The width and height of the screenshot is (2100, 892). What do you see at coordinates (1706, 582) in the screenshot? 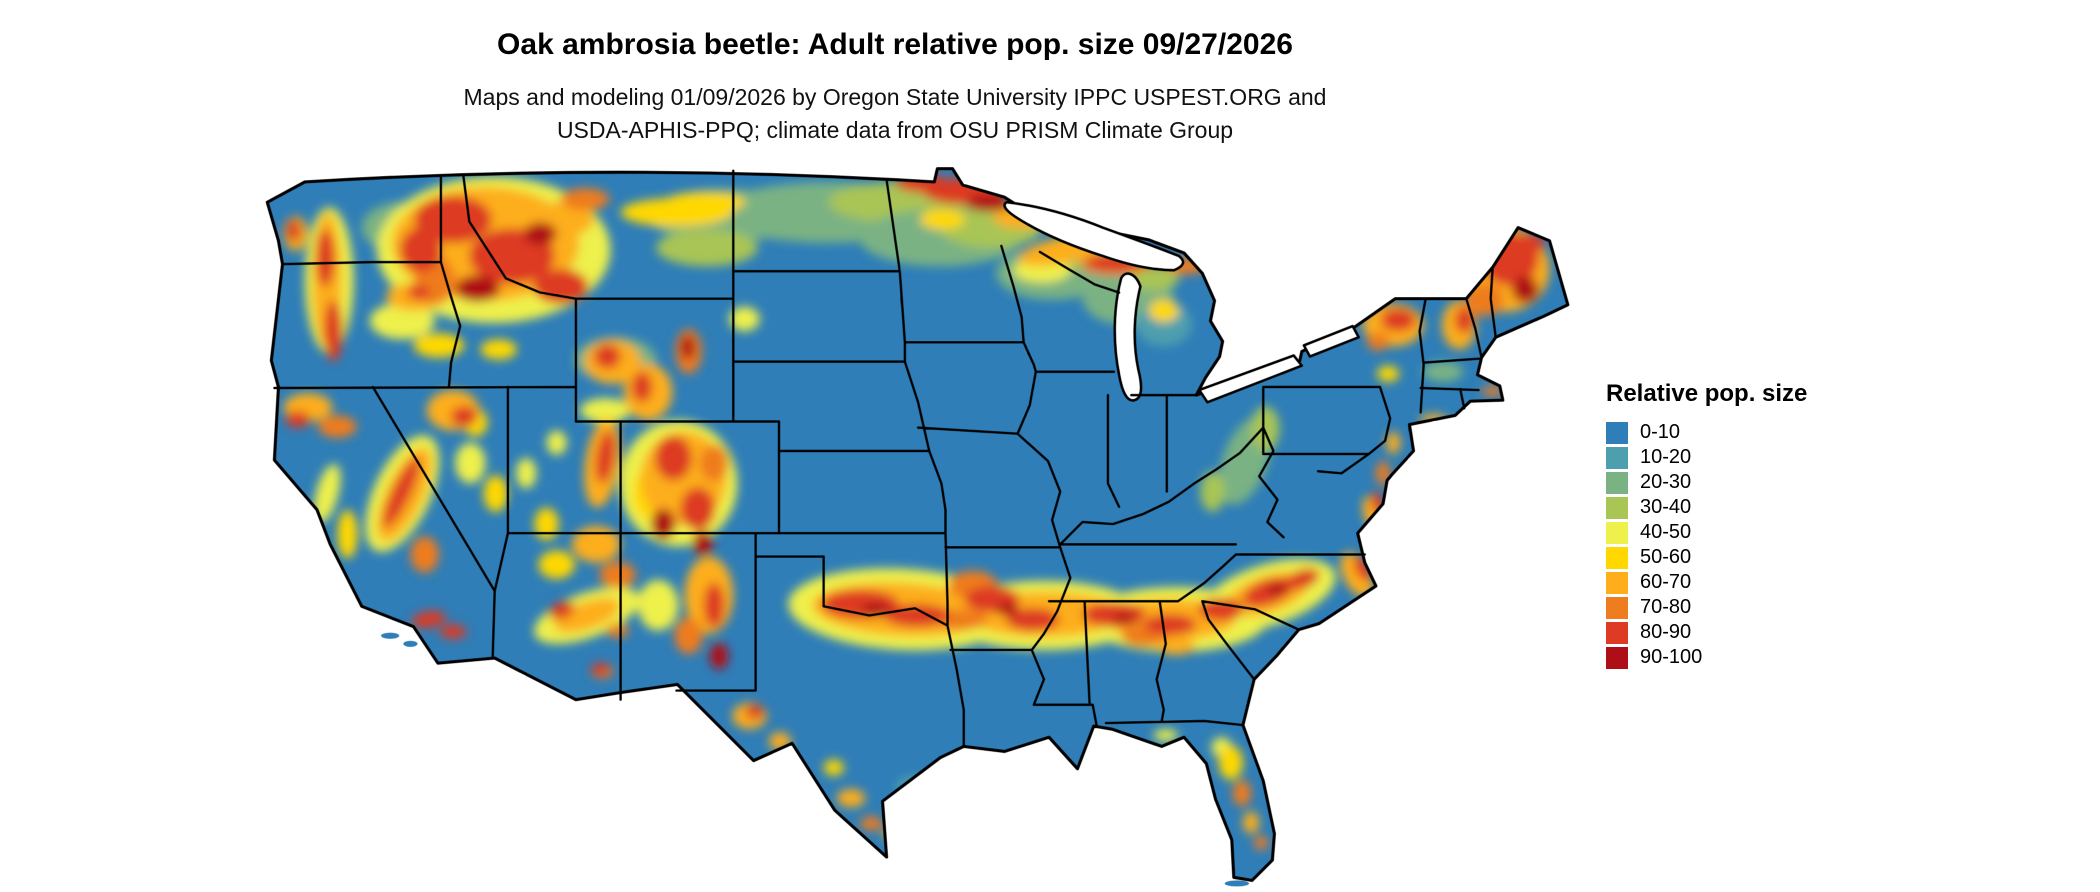
I see `legend-item: 60-70` at bounding box center [1706, 582].